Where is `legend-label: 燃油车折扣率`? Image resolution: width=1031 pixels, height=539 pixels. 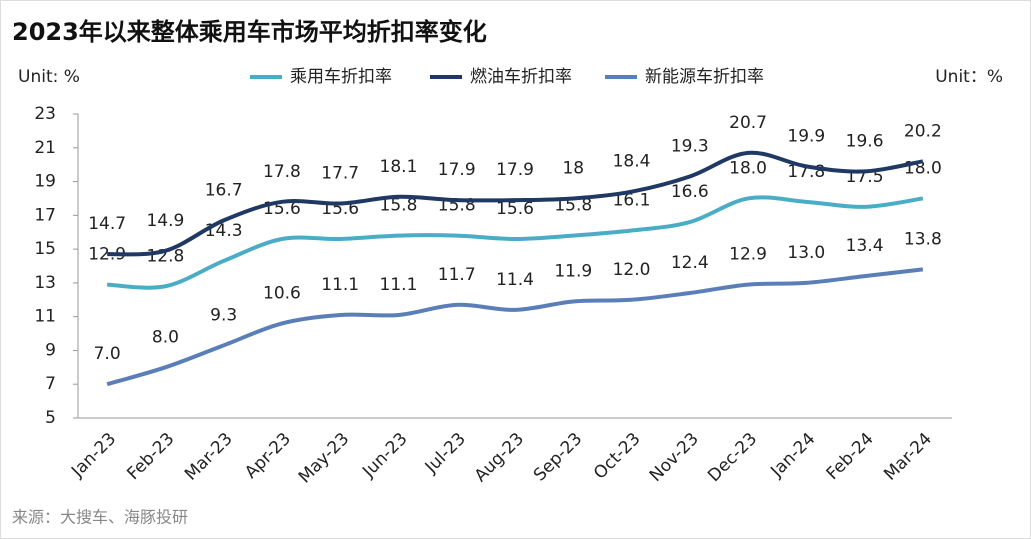
legend-label: 燃油车折扣率 is located at coordinates (521, 77).